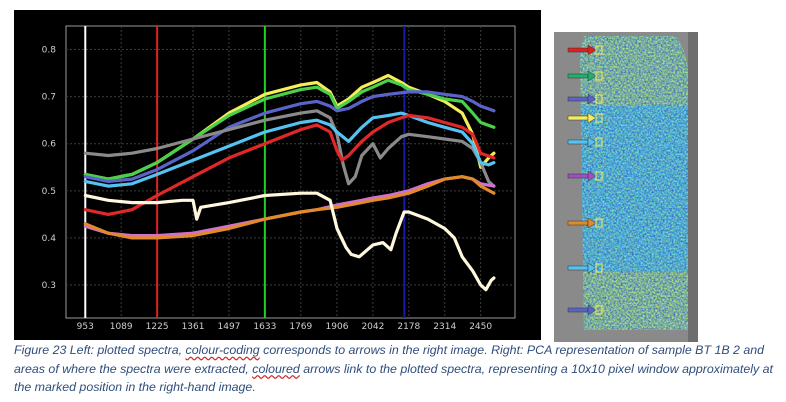 The width and height of the screenshot is (786, 402). Describe the element at coordinates (229, 327) in the screenshot. I see `x-tick-label: 1497` at that location.